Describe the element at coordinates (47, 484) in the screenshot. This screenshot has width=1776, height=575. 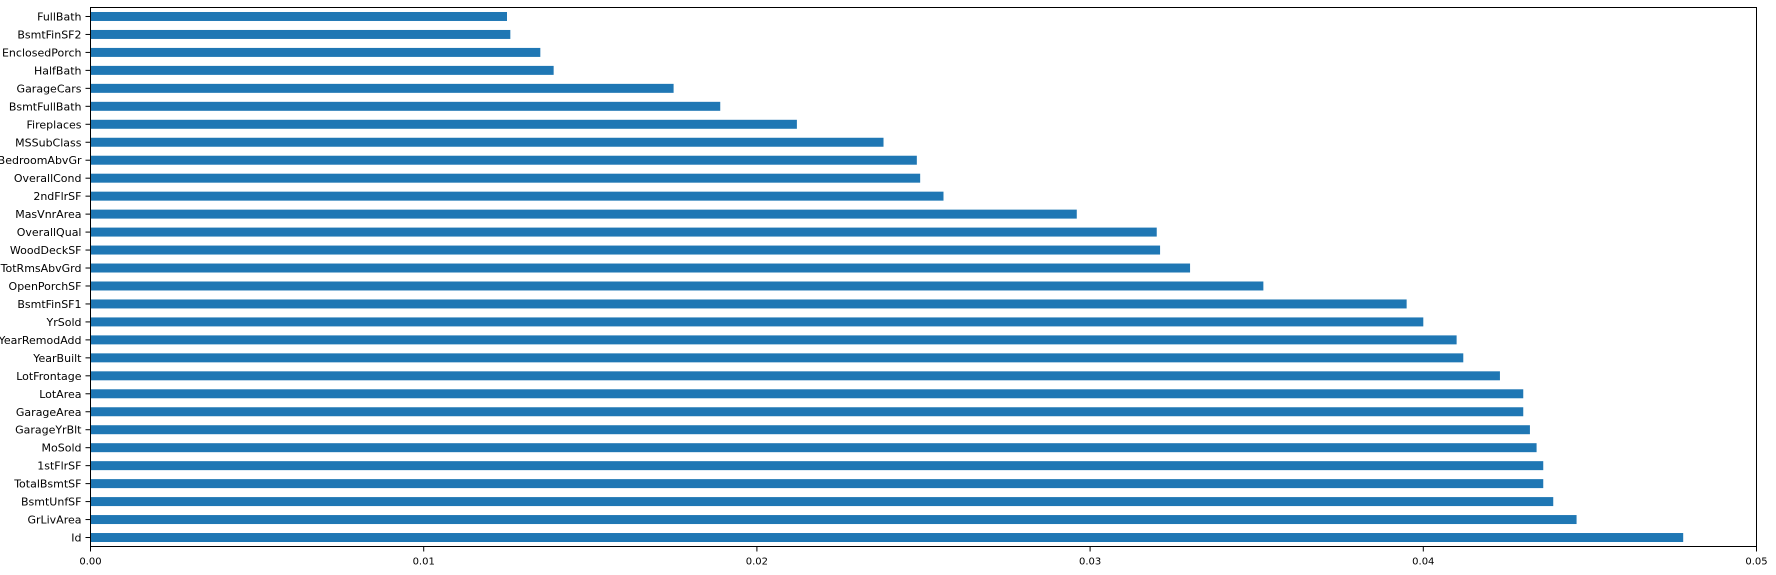
I see `y-tick-label: TotalBsmtSF` at that location.